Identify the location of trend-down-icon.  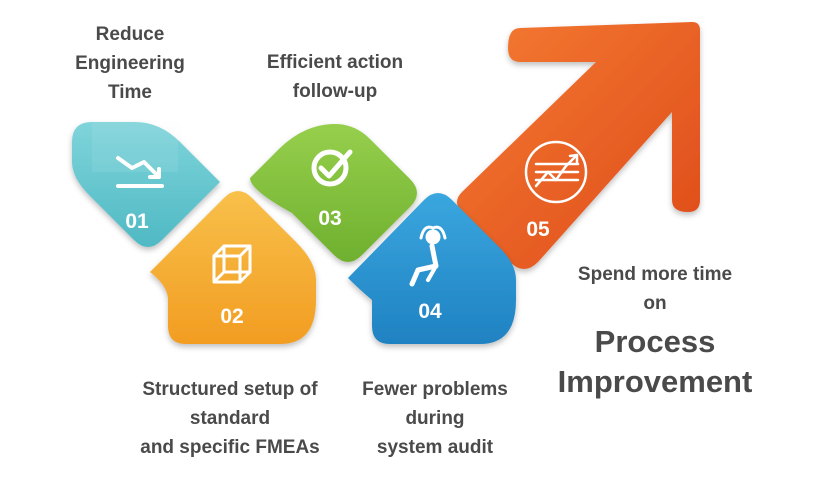
(140, 172).